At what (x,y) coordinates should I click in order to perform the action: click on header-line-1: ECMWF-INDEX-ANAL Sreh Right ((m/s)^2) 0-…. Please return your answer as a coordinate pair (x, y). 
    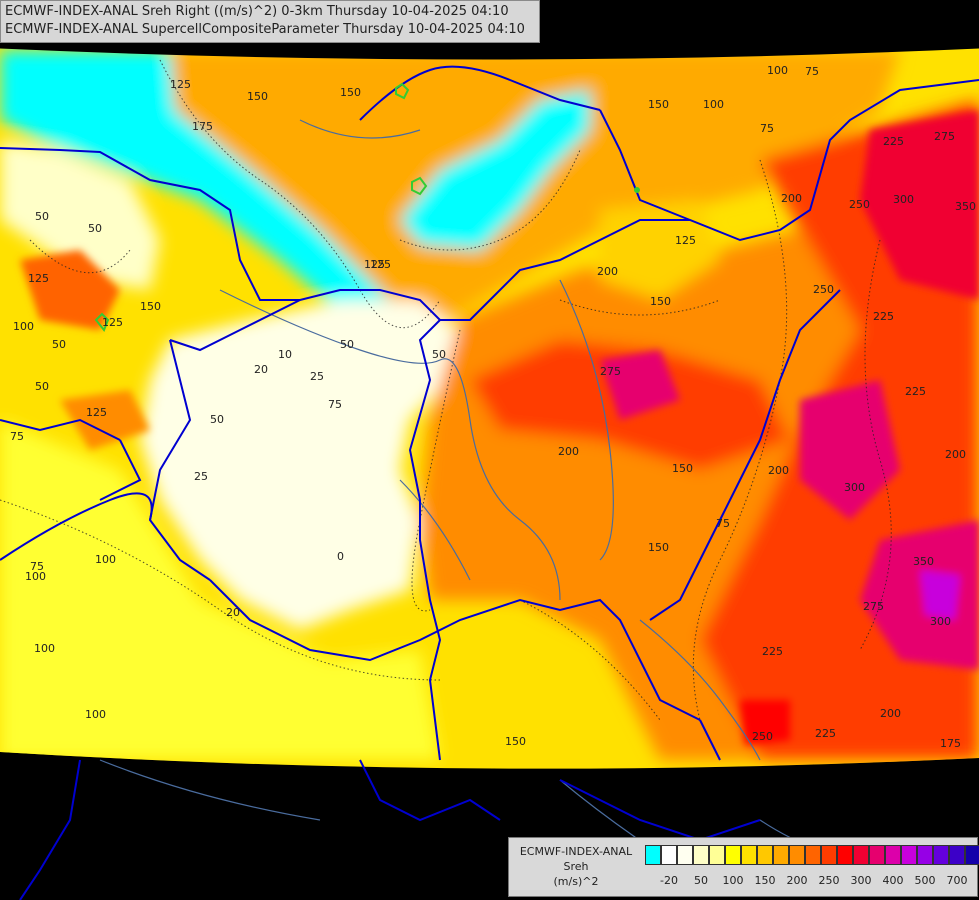
    Looking at the image, I should click on (257, 11).